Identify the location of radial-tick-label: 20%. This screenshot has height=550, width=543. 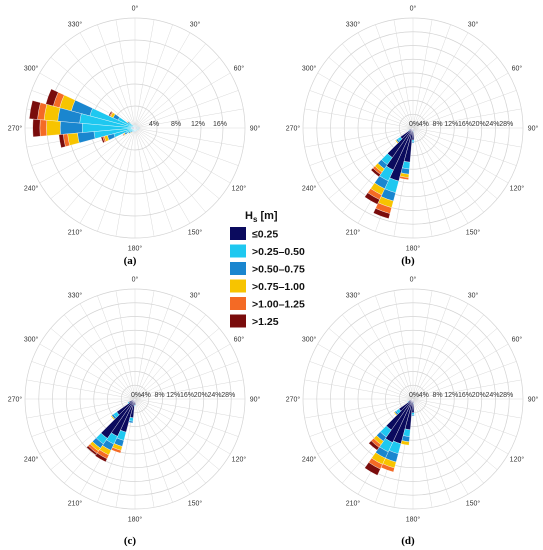
(479, 395).